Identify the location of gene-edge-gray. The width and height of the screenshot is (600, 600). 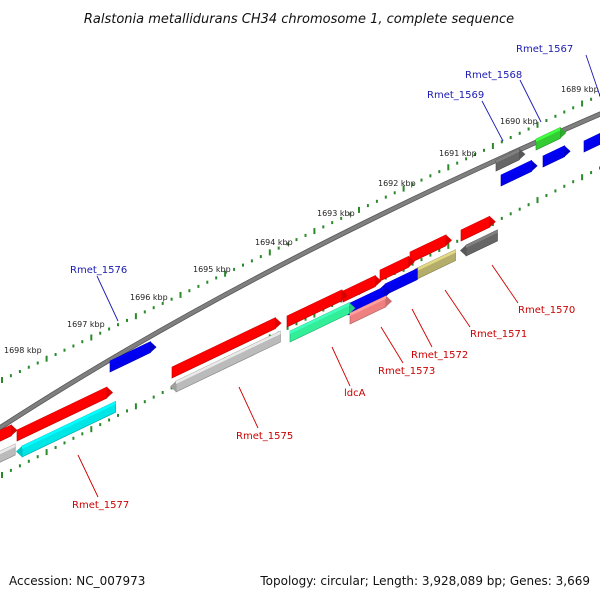
(8, 453).